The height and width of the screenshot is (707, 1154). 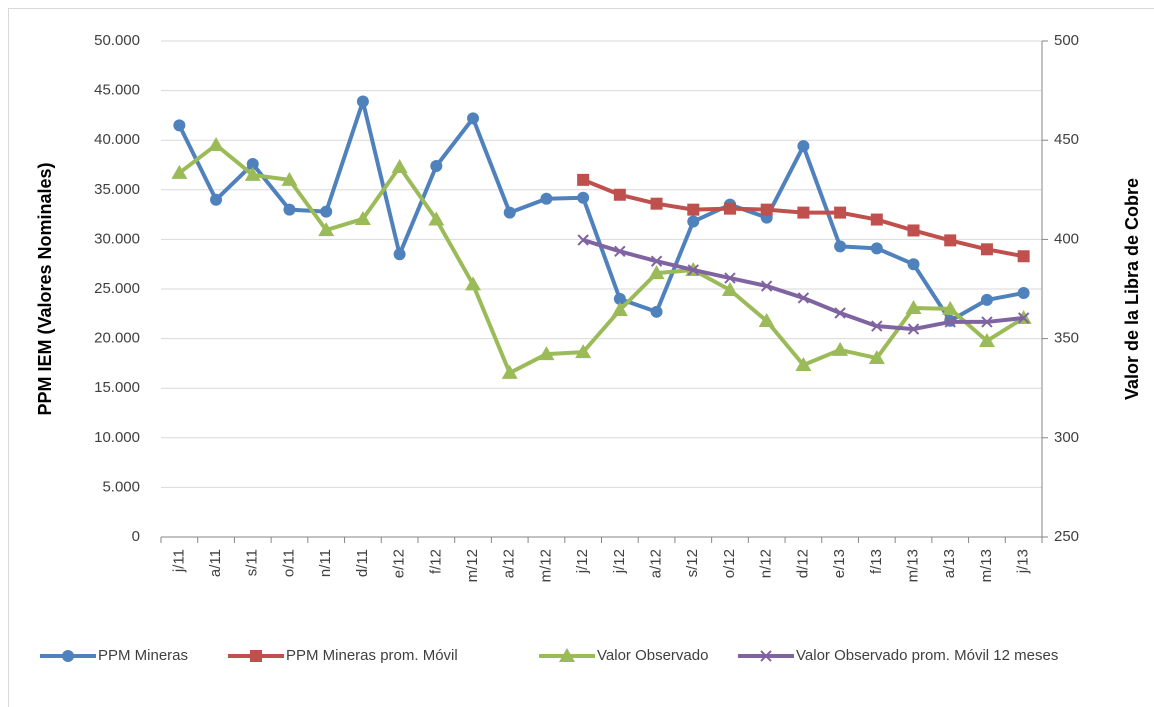 I want to click on y2-tick-label: 450, so click(x=1066, y=139).